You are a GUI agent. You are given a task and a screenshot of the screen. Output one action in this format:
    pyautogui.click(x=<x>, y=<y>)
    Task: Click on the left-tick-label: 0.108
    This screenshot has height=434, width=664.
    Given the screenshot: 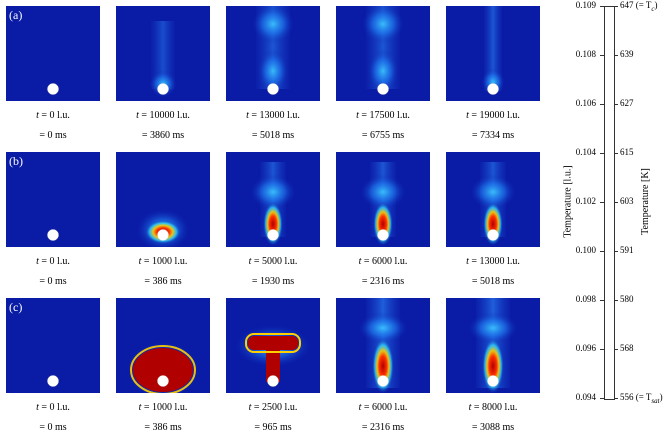 What is the action you would take?
    pyautogui.click(x=585, y=54)
    